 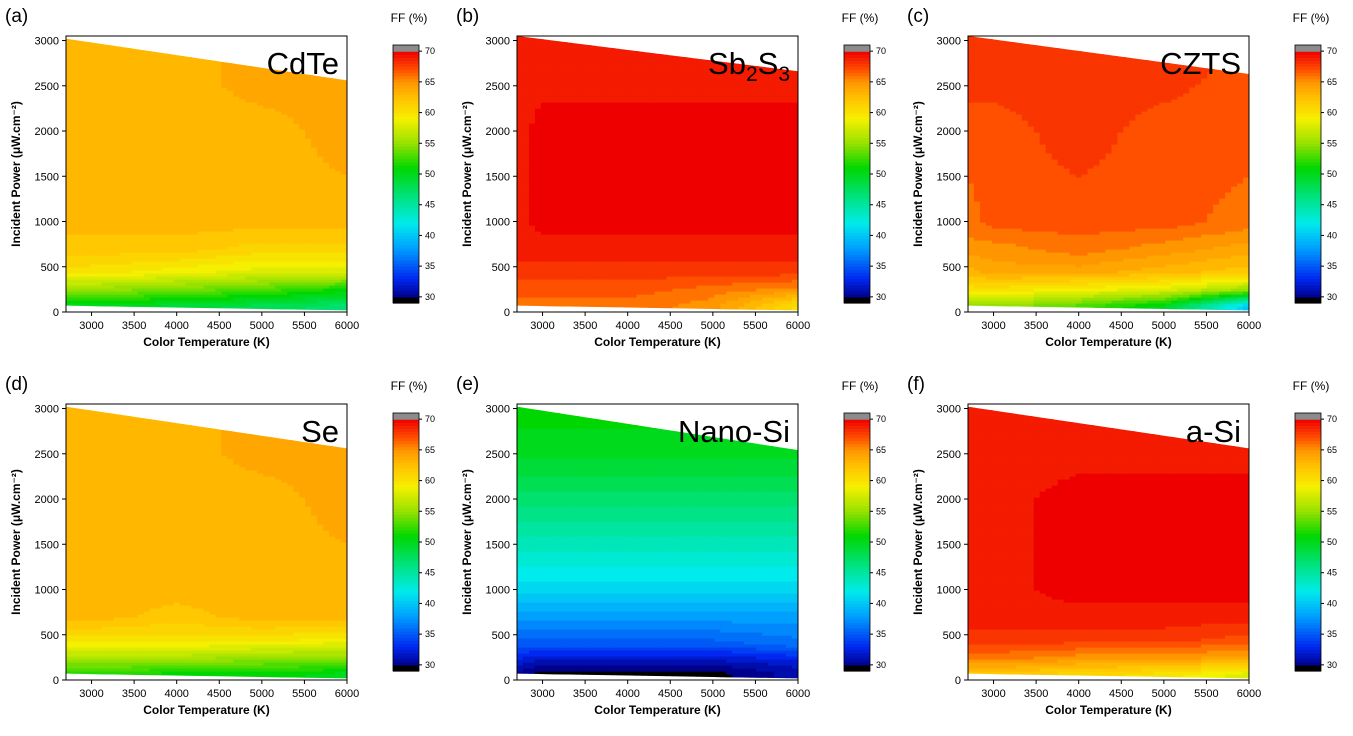 I want to click on x-tick-label: 3000, so click(x=91, y=326).